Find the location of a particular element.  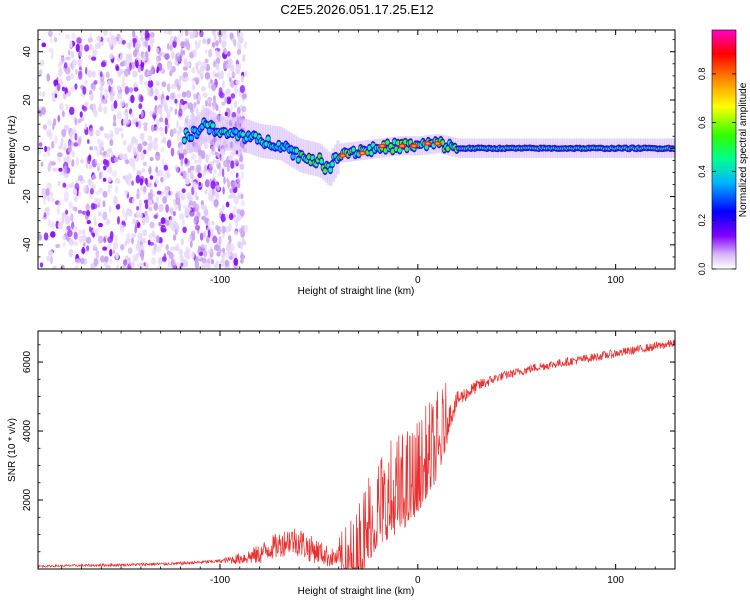

spectrogram-ytick-label: 0 is located at coordinates (27, 148).